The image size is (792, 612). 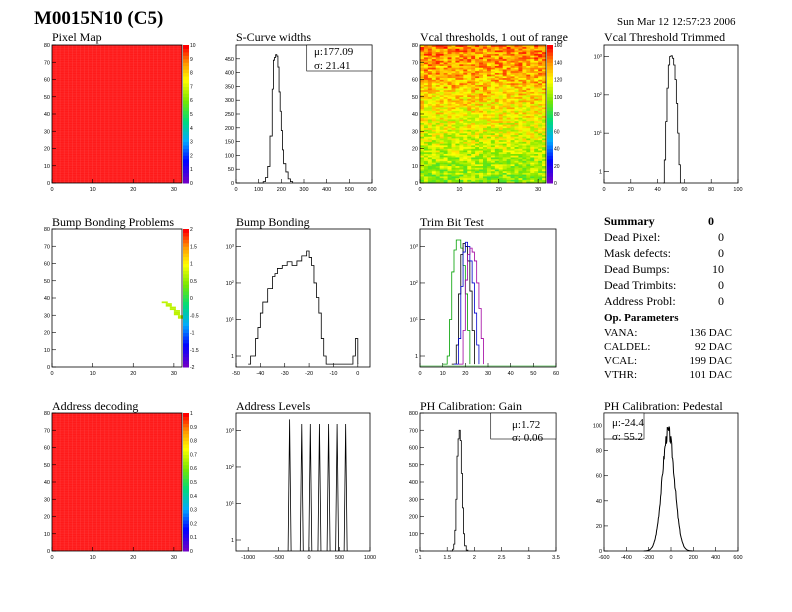 I want to click on colorbar-label: 0.9, so click(x=193, y=428).